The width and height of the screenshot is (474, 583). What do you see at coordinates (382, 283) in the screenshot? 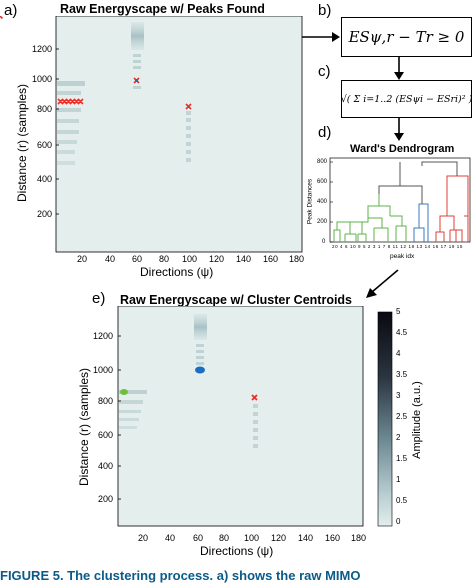
I see `arrow-d-to-e` at bounding box center [382, 283].